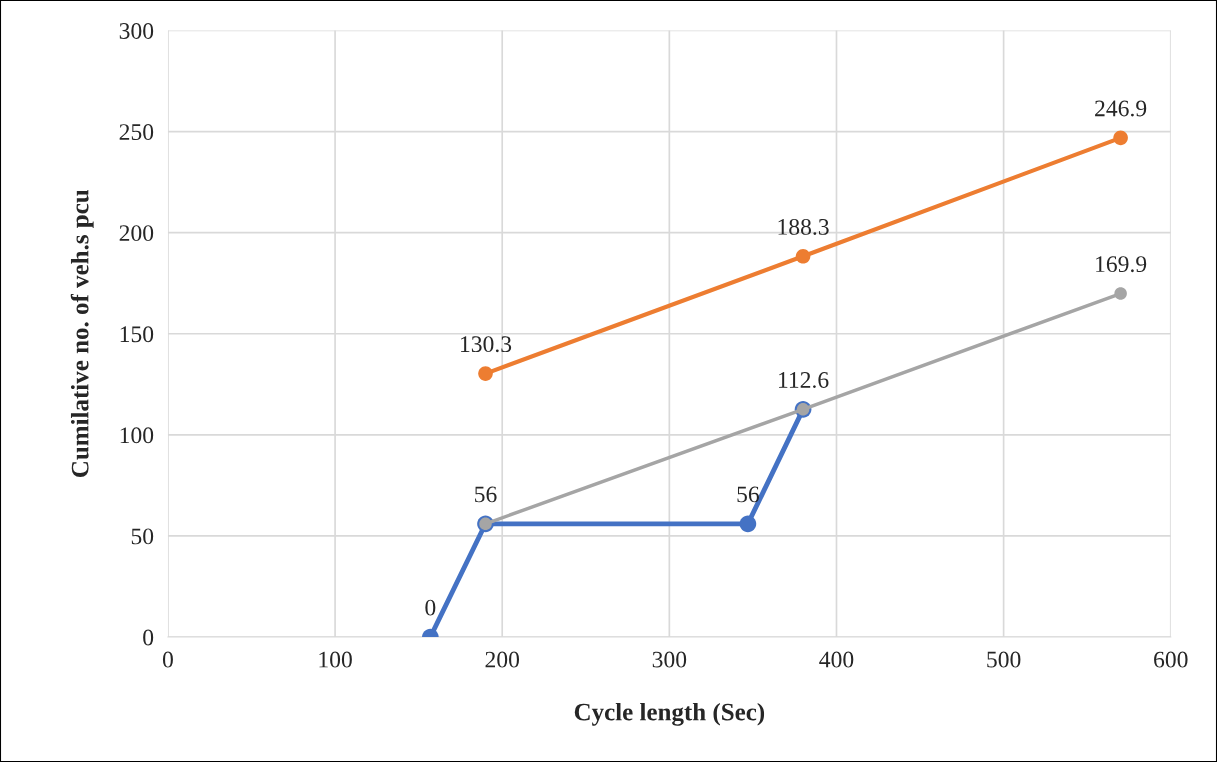 Image resolution: width=1217 pixels, height=762 pixels. What do you see at coordinates (136, 233) in the screenshot?
I see `y-tick-label: 200` at bounding box center [136, 233].